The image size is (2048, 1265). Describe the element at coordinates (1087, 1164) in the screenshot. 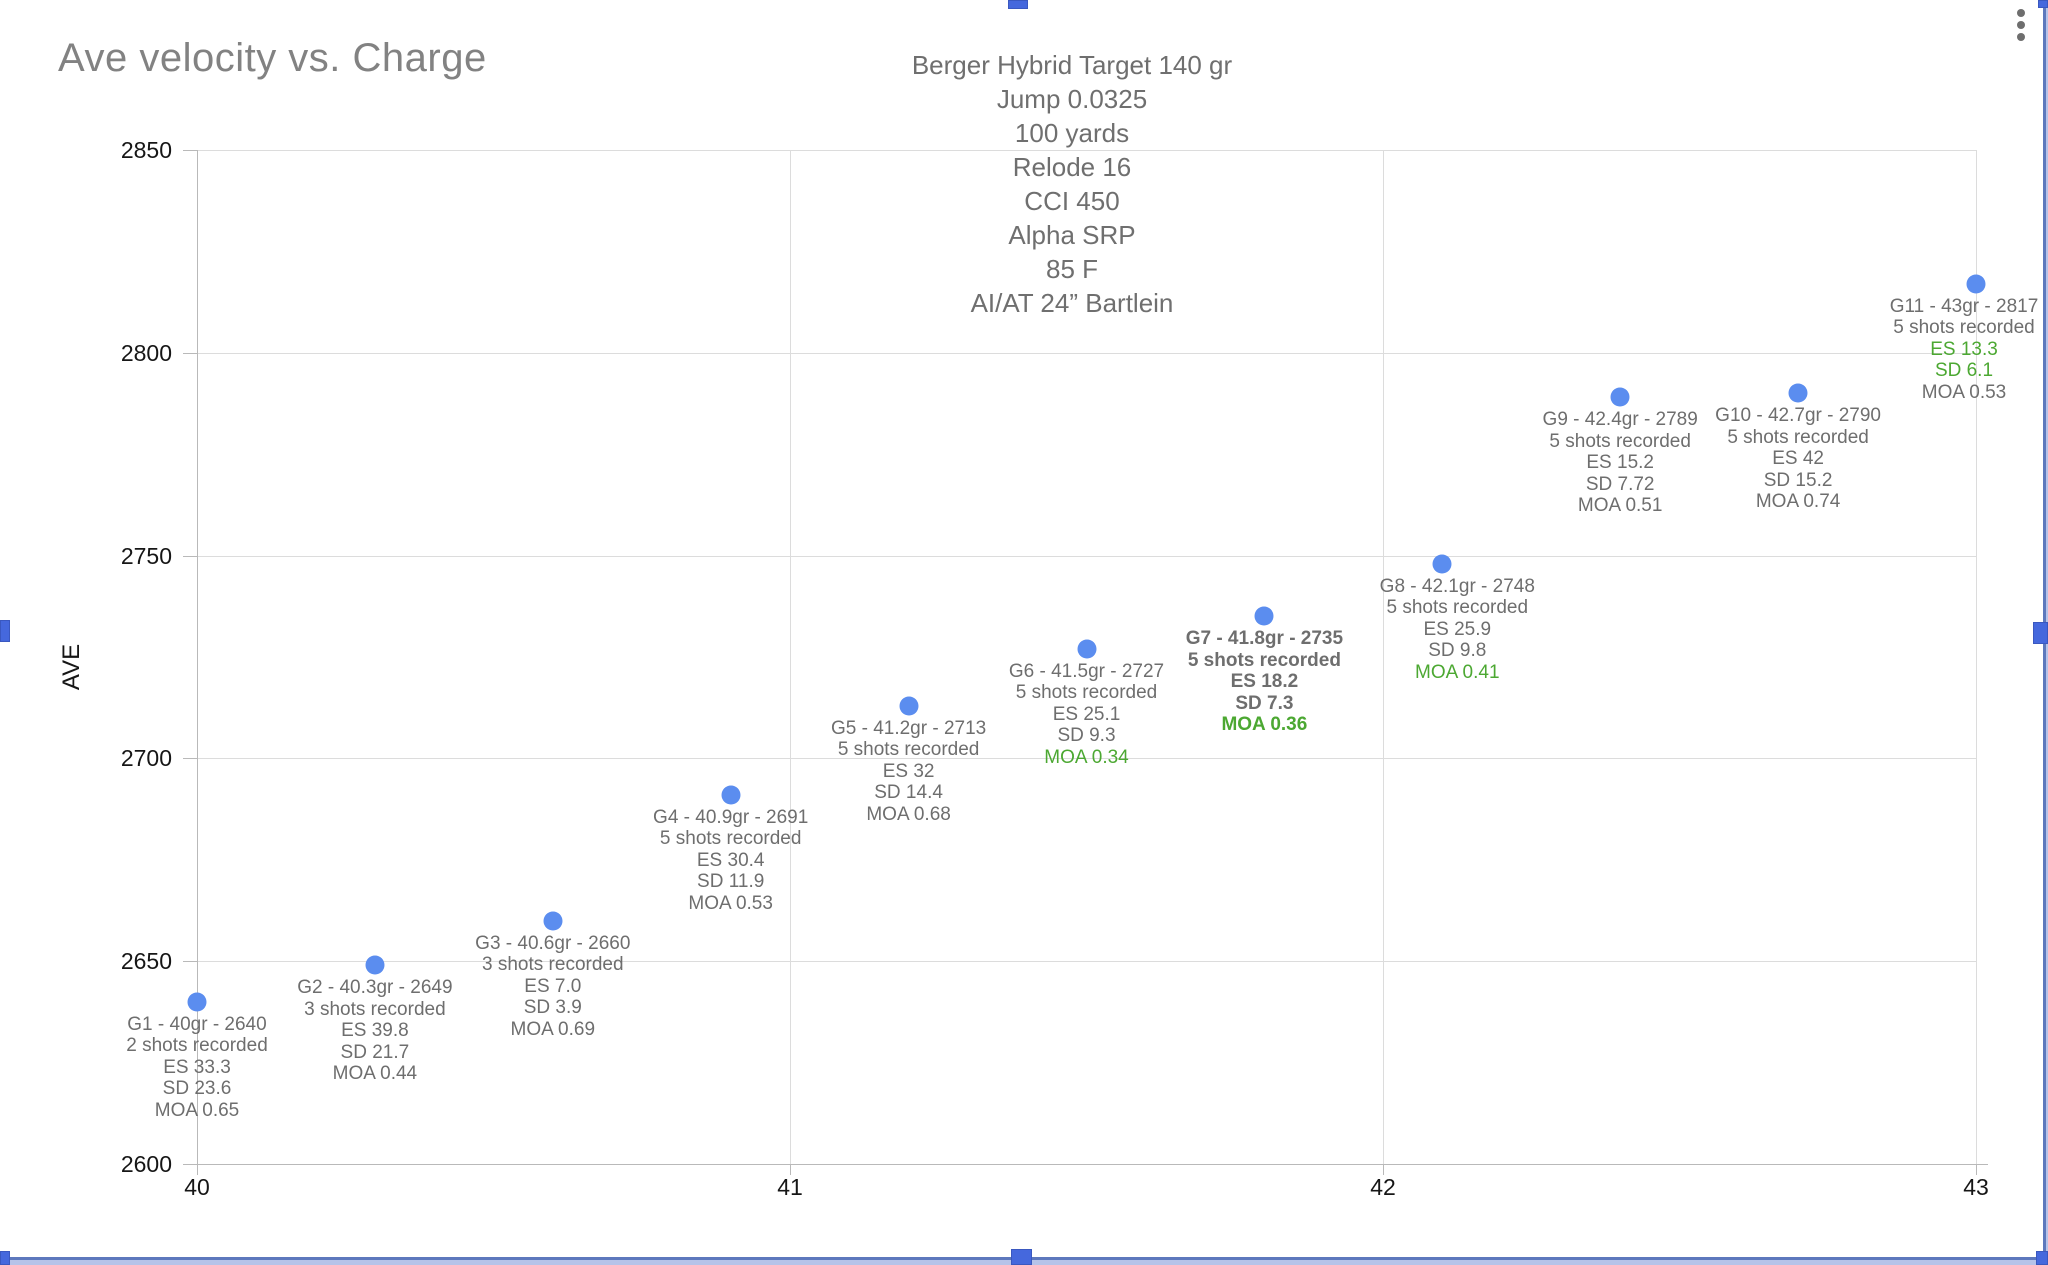

I see `x-axis-line` at that location.